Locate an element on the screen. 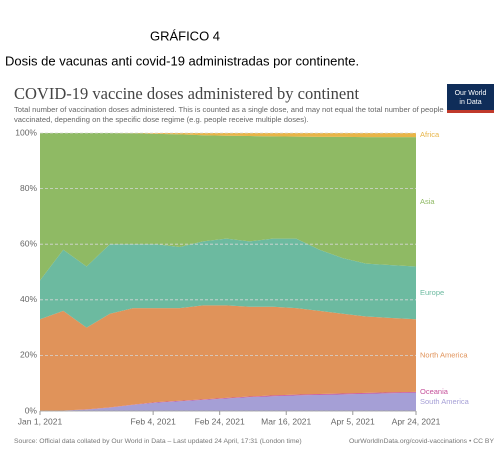 The image size is (501, 471). y-tick-label: 40% is located at coordinates (28, 299).